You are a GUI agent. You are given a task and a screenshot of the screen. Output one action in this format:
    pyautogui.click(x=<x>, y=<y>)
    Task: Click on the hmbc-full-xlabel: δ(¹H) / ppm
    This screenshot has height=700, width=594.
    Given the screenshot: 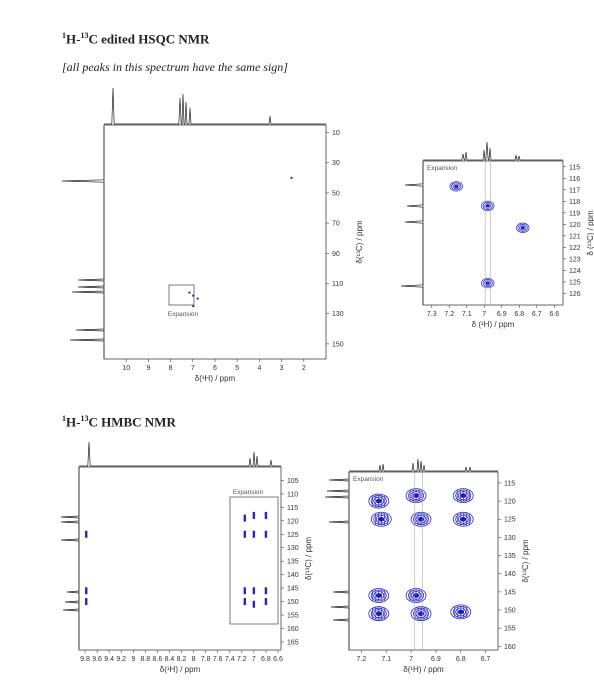 What is the action you would take?
    pyautogui.click(x=180, y=669)
    